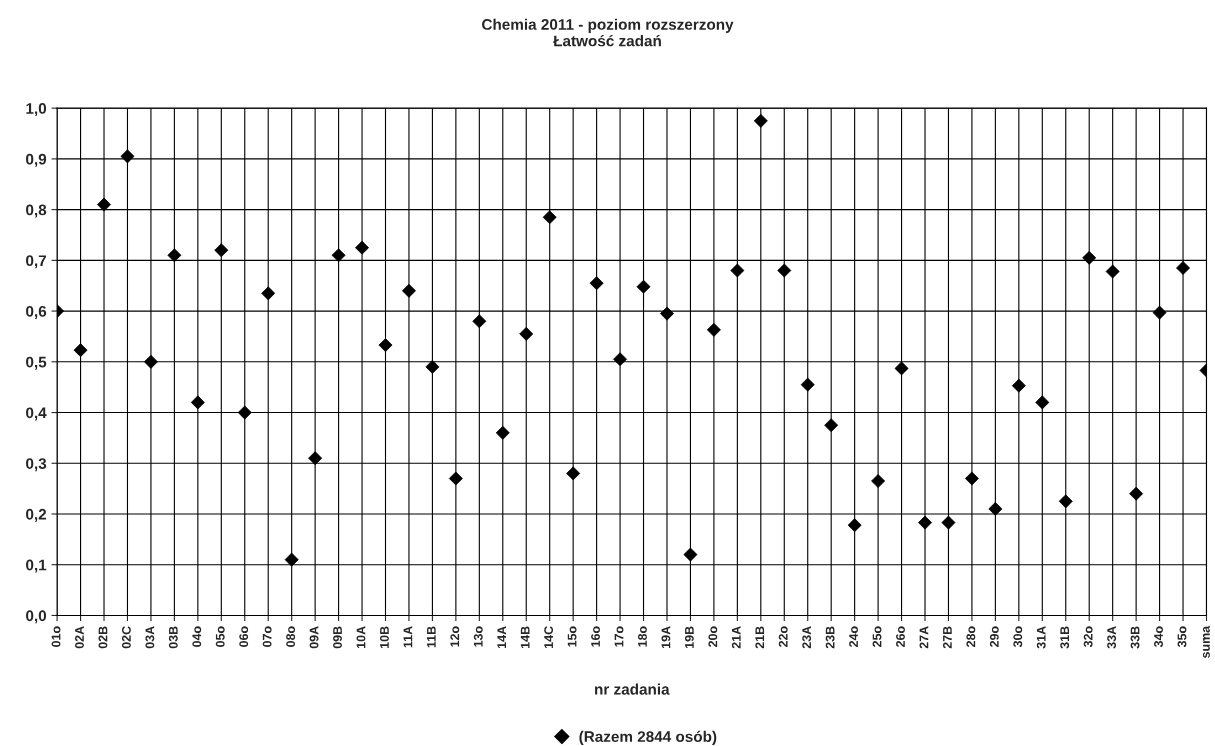 This screenshot has width=1215, height=746. Describe the element at coordinates (877, 636) in the screenshot. I see `x-tick-label: 25o` at that location.